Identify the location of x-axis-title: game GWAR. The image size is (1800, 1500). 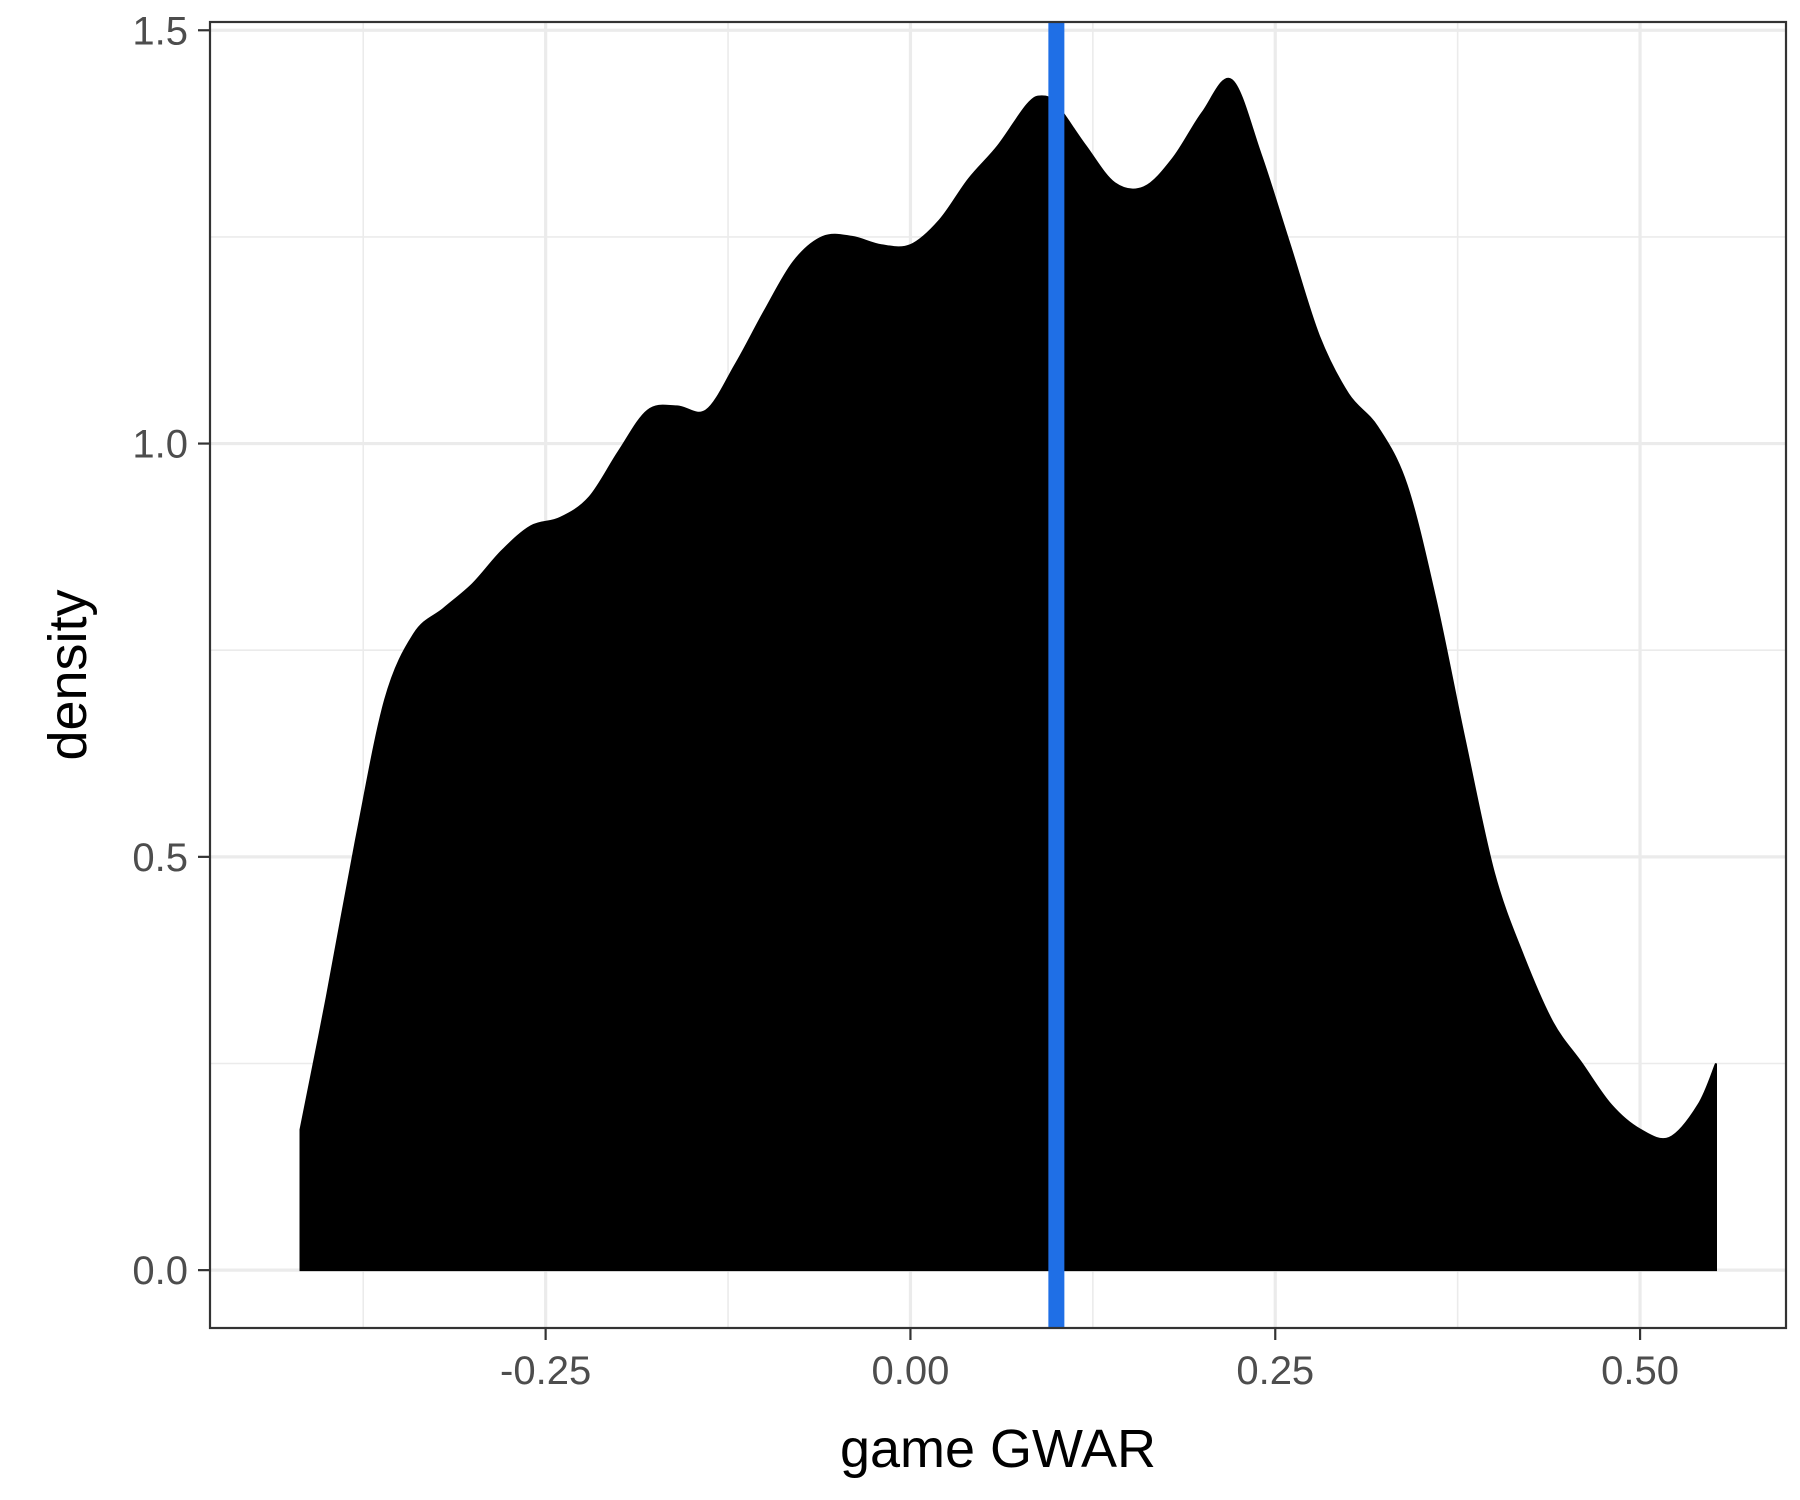
(998, 1449).